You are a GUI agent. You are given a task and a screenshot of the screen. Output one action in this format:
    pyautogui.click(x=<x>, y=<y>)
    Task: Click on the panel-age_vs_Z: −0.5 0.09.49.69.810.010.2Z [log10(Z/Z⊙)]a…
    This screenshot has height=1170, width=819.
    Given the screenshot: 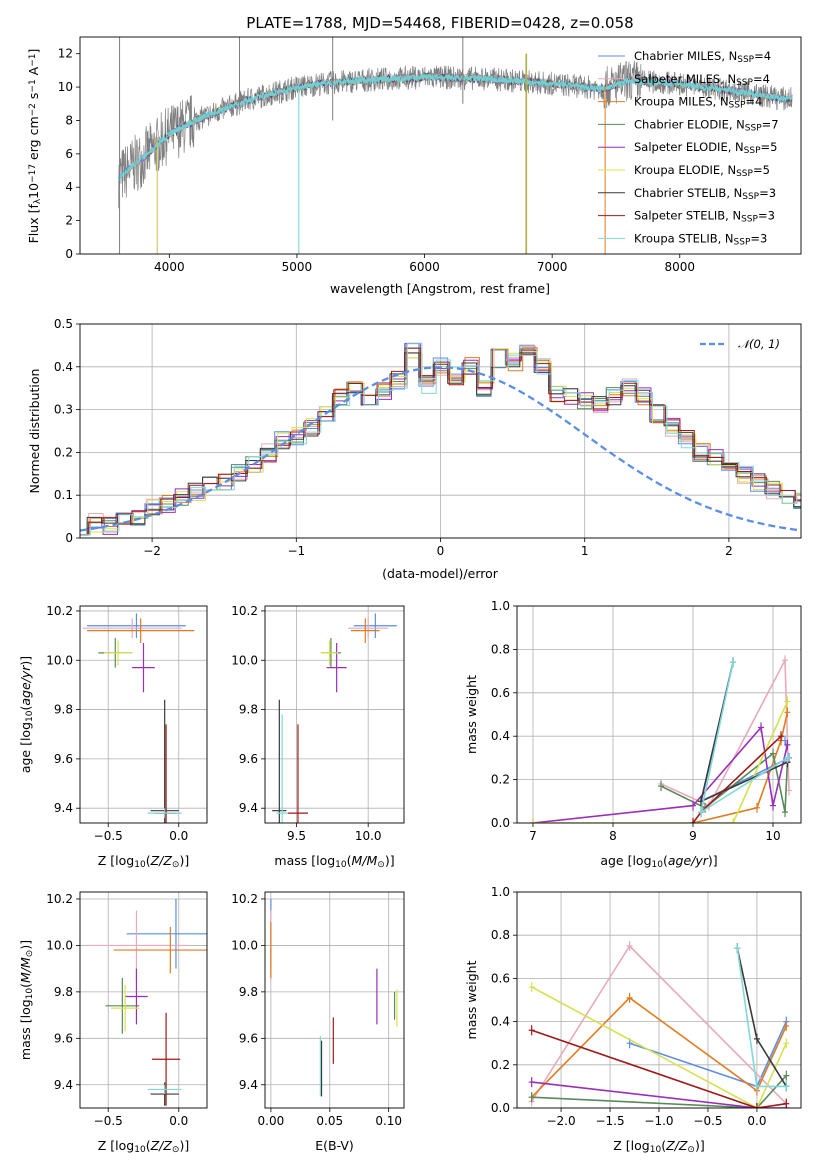 What is the action you would take?
    pyautogui.click(x=113, y=737)
    